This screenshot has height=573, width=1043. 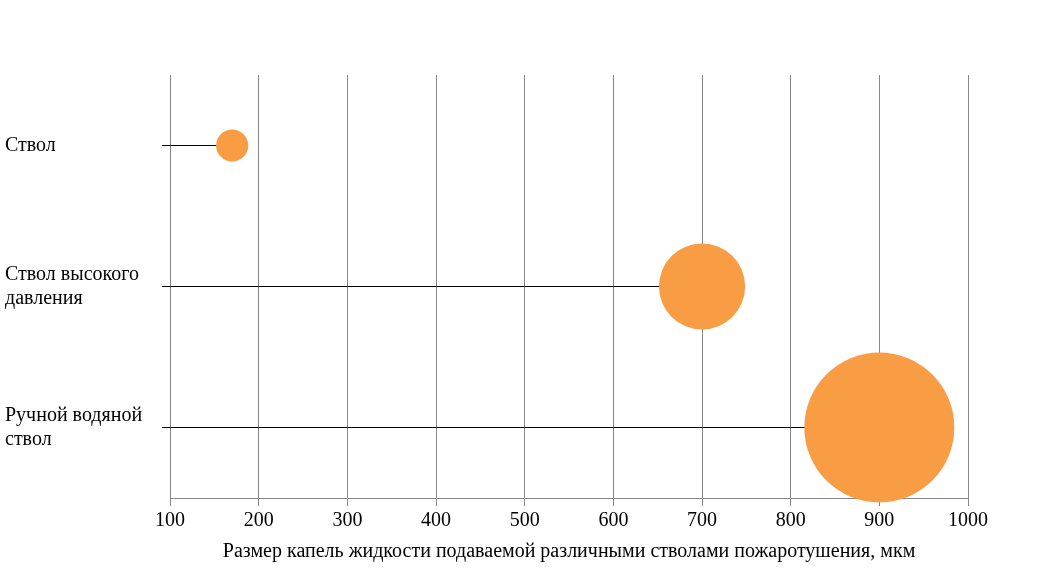 What do you see at coordinates (347, 519) in the screenshot?
I see `x-tick-label: 300` at bounding box center [347, 519].